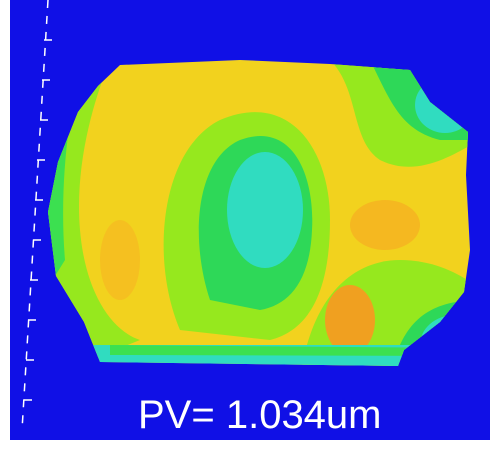 The height and width of the screenshot is (449, 500). What do you see at coordinates (36, 215) in the screenshot?
I see `axis` at bounding box center [36, 215].